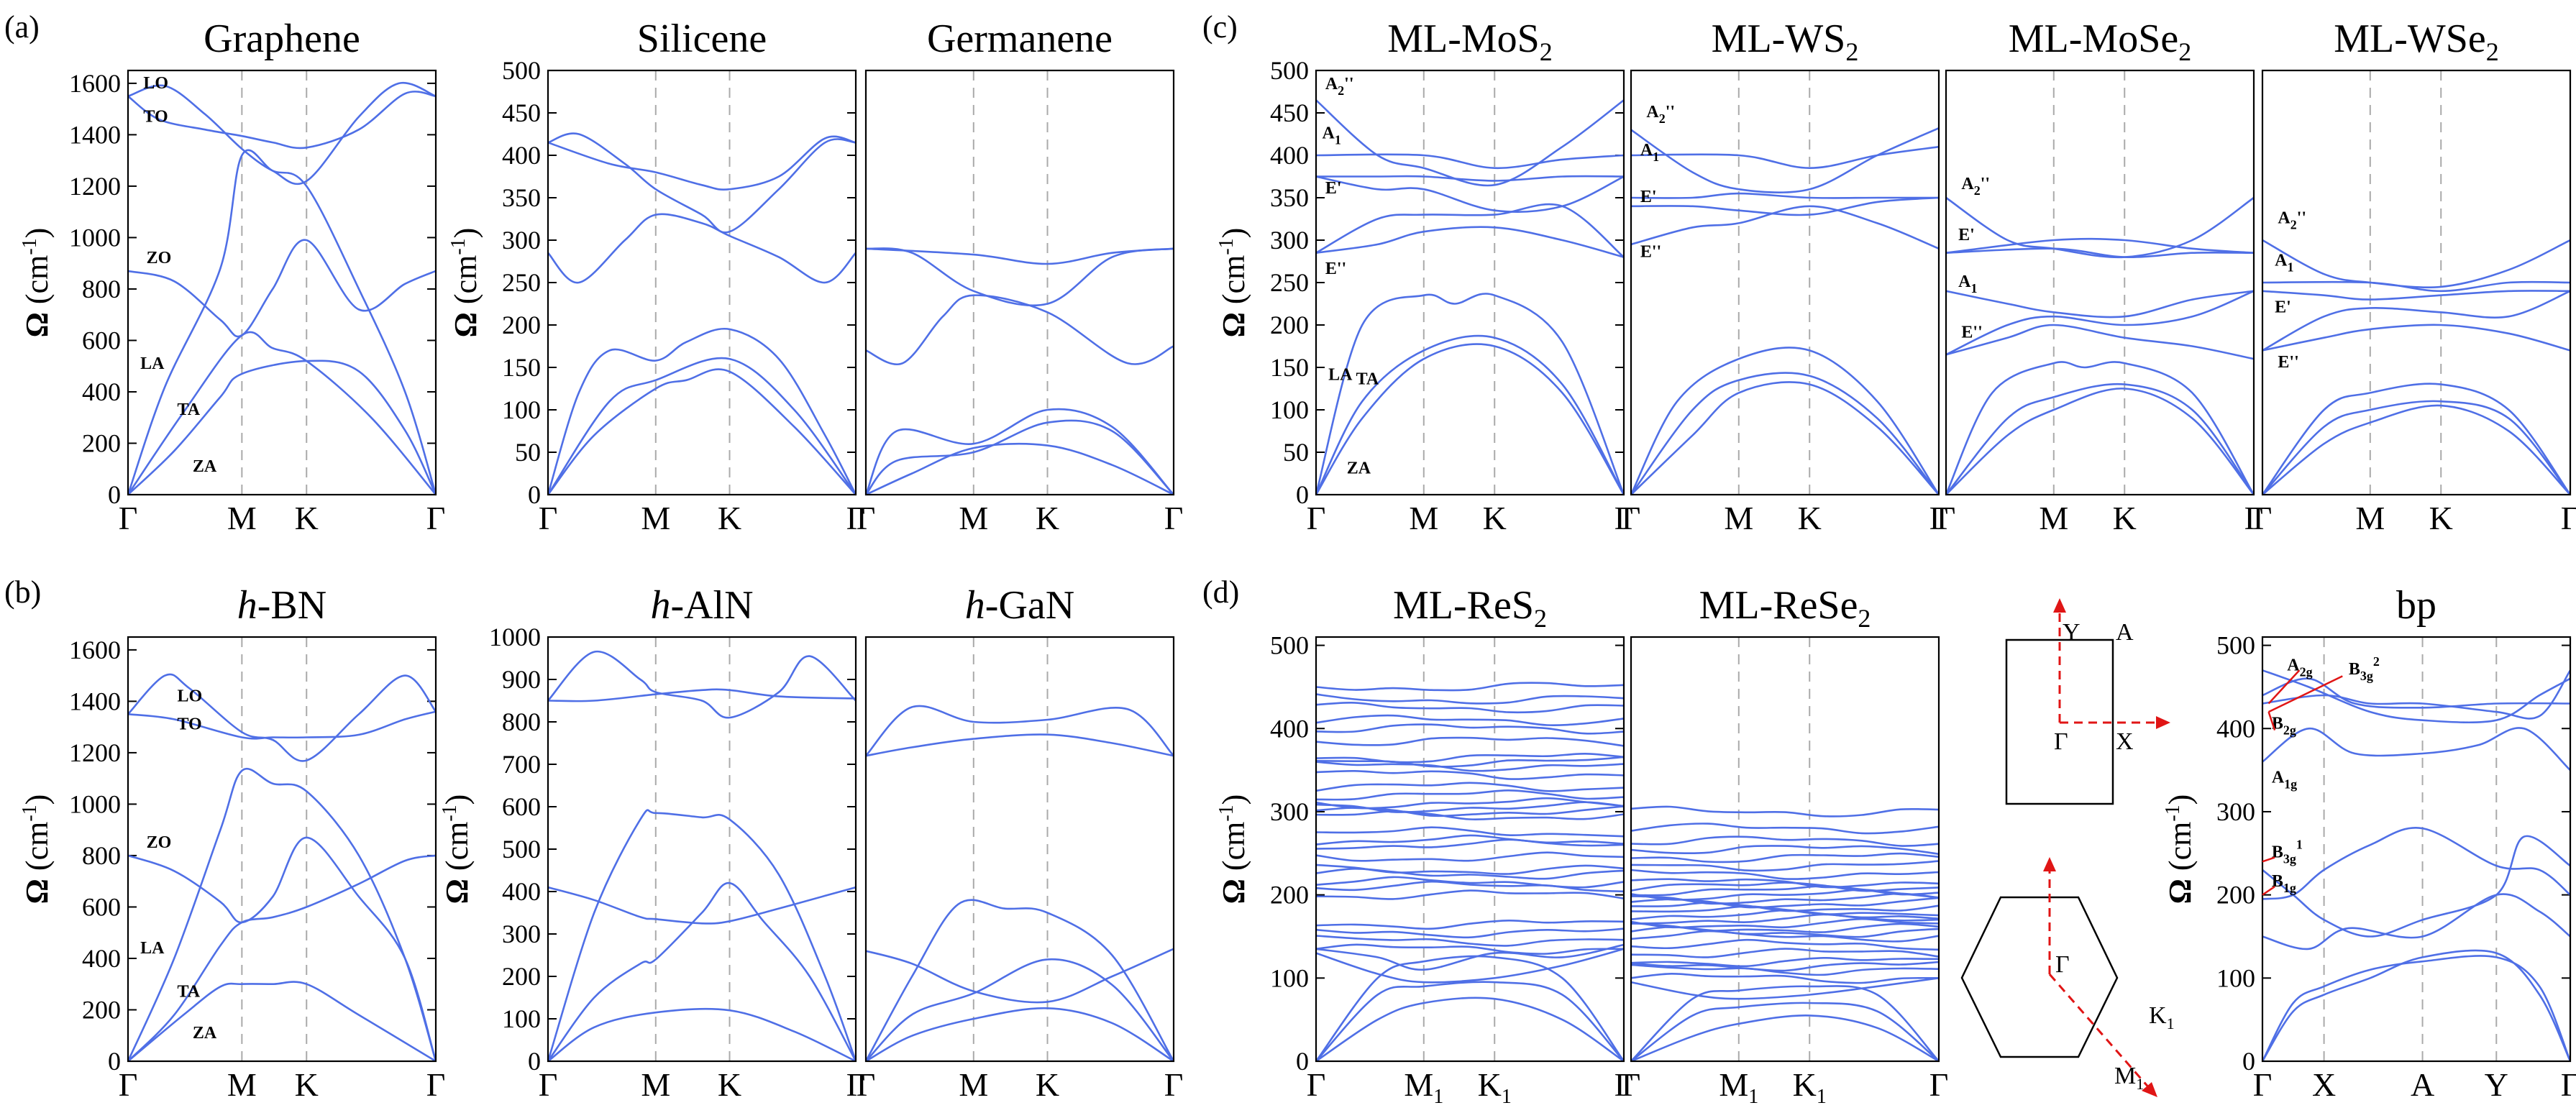 Image resolution: width=2576 pixels, height=1113 pixels. I want to click on mode-label: A1g, so click(2284, 779).